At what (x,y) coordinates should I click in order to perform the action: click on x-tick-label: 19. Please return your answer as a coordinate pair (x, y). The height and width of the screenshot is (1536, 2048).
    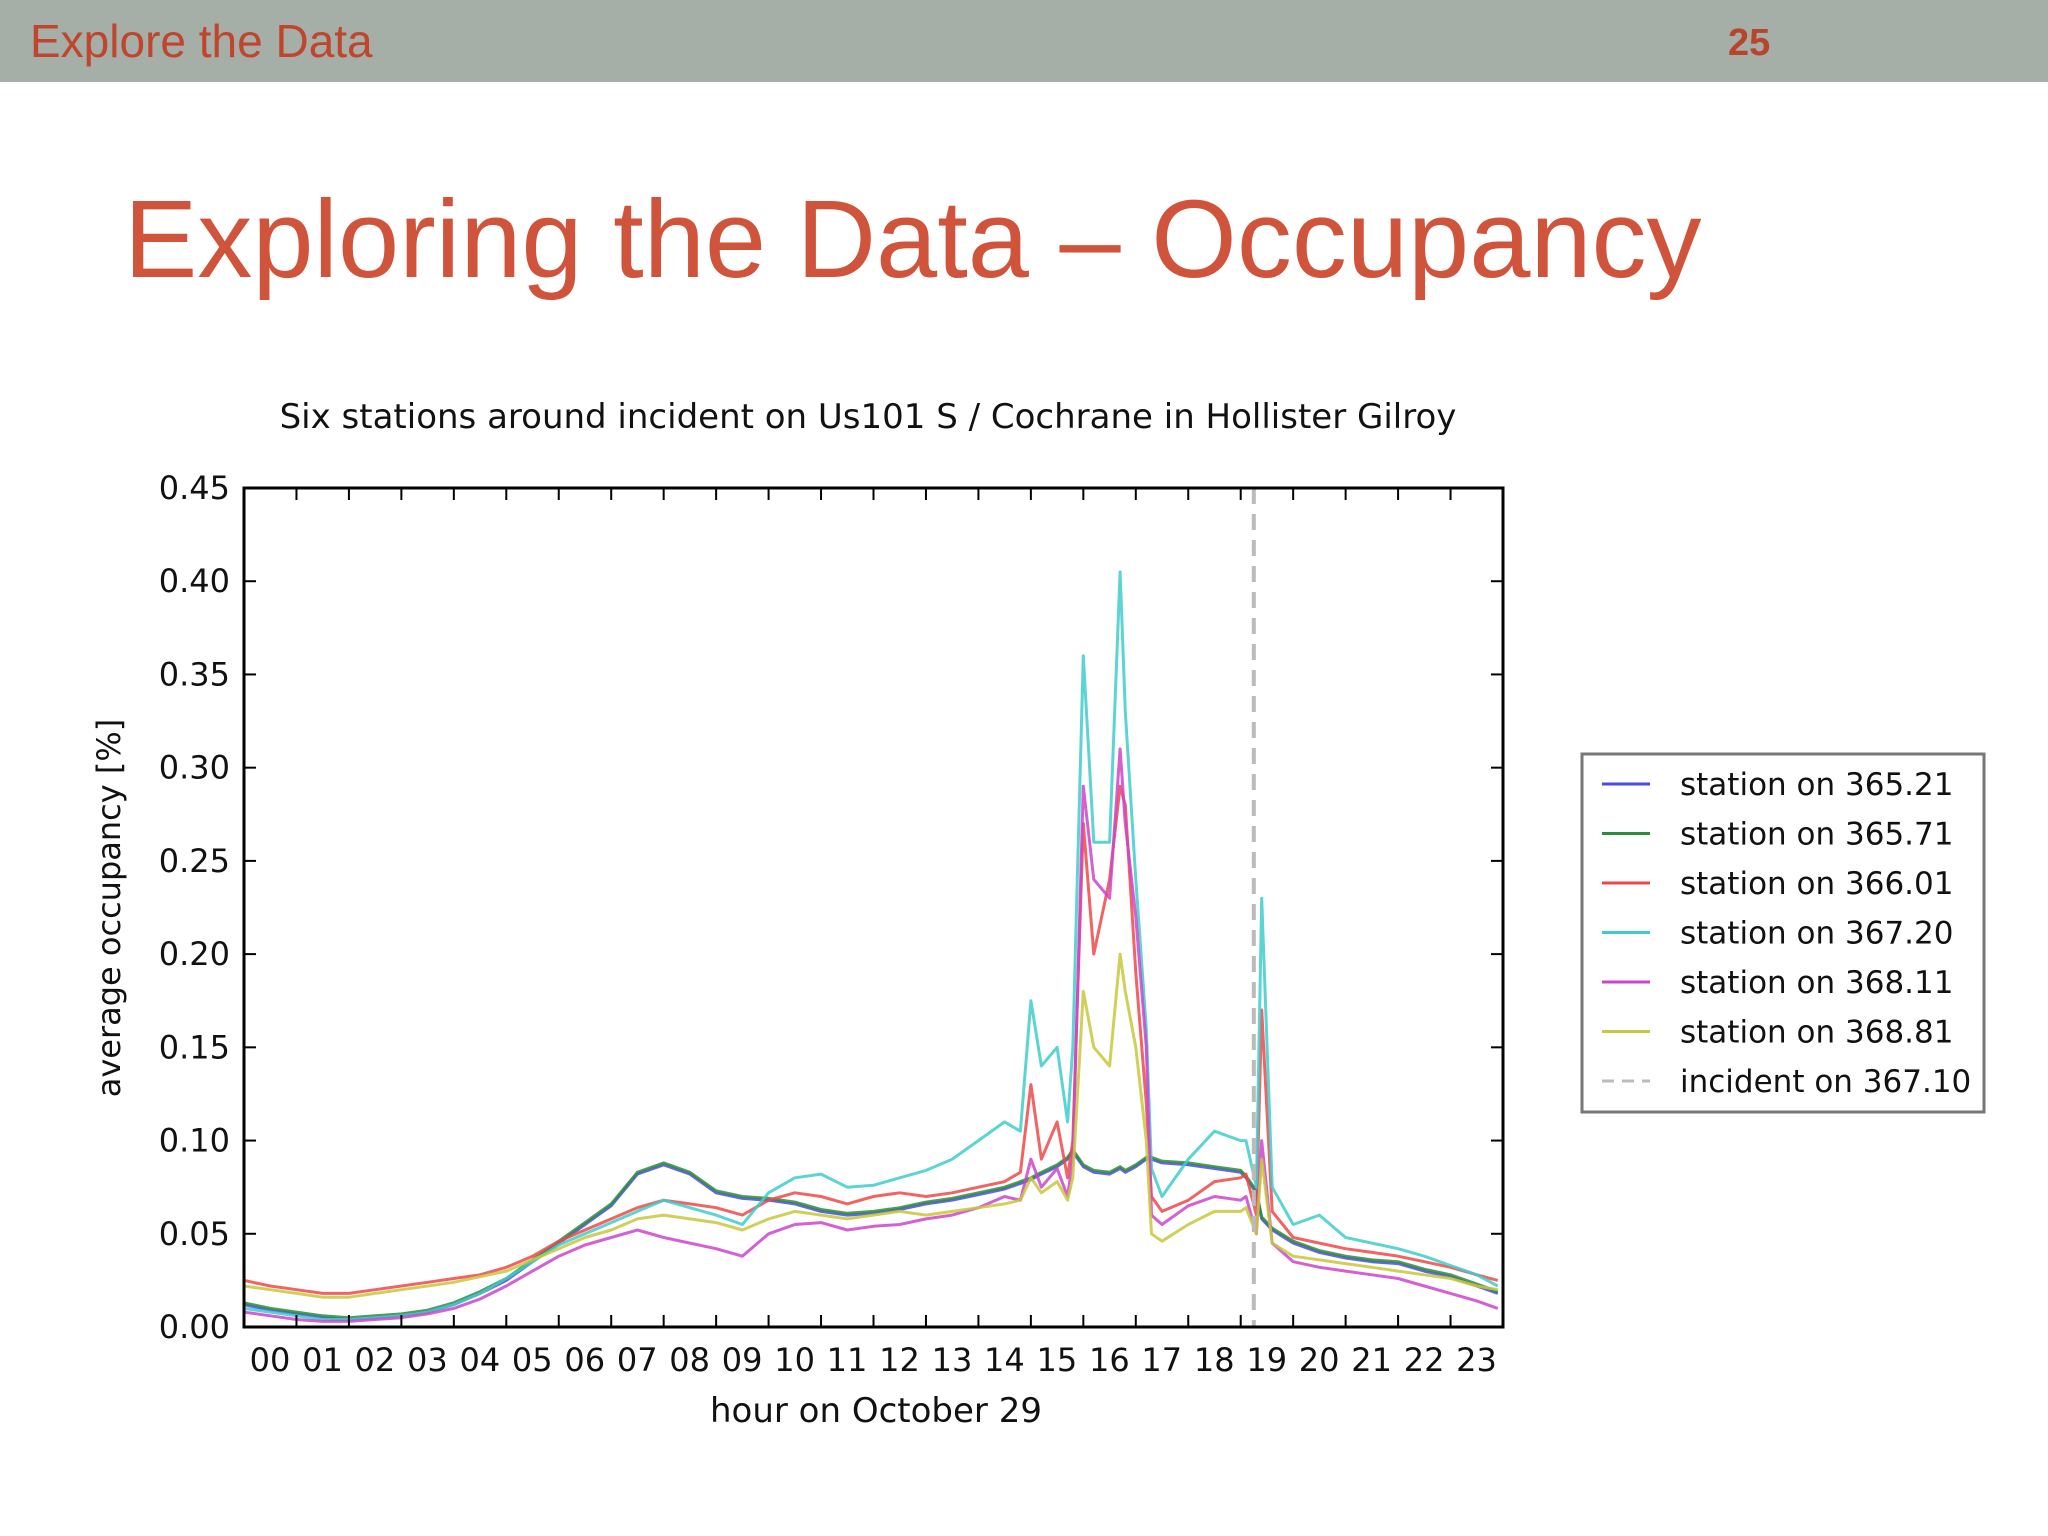
    Looking at the image, I should click on (1266, 1360).